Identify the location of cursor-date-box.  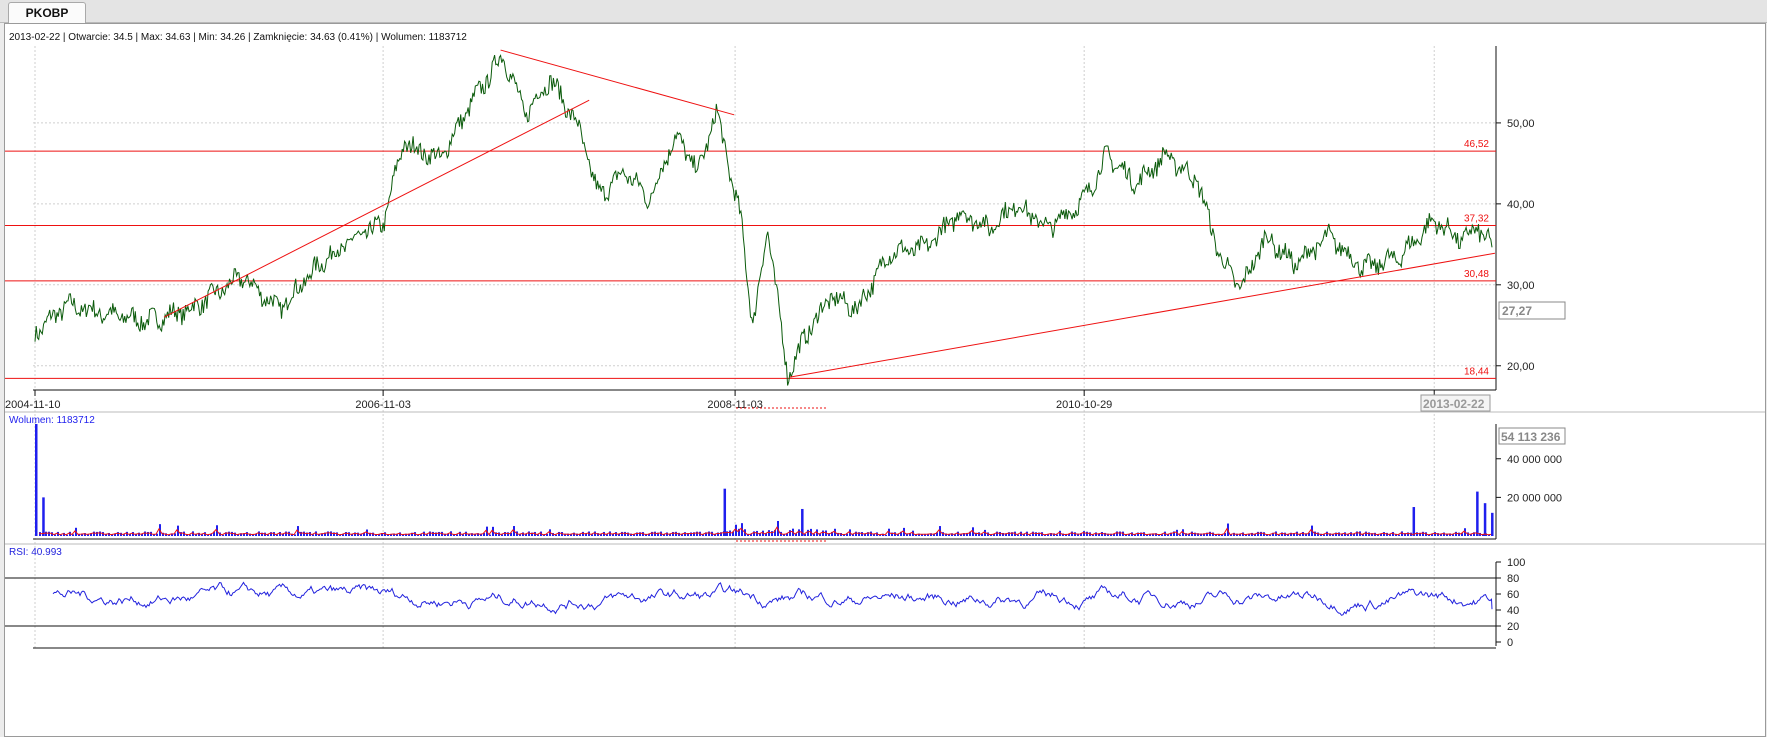
(1455, 403).